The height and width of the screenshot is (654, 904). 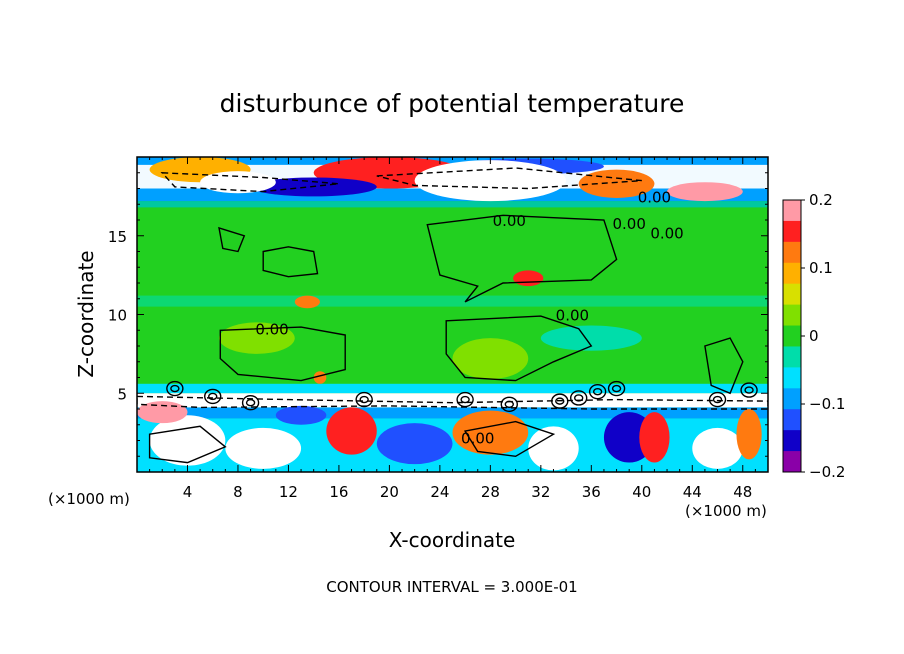 I want to click on colorbar-tick-label: 0.2, so click(x=821, y=200).